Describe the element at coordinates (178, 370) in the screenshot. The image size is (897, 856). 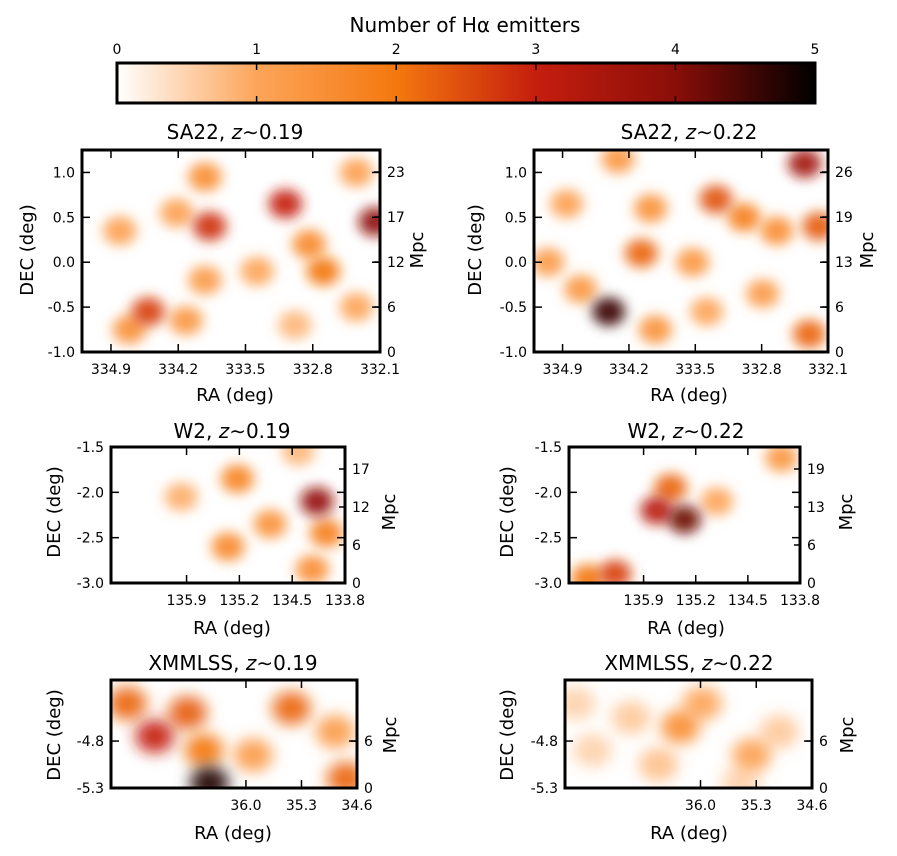
I see `x-tick-label: 334.2` at that location.